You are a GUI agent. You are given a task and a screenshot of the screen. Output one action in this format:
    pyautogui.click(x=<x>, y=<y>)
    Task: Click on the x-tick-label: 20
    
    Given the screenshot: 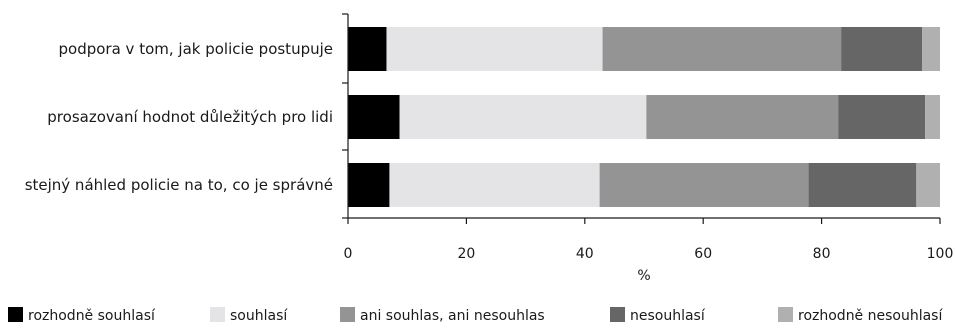 What is the action you would take?
    pyautogui.click(x=466, y=254)
    